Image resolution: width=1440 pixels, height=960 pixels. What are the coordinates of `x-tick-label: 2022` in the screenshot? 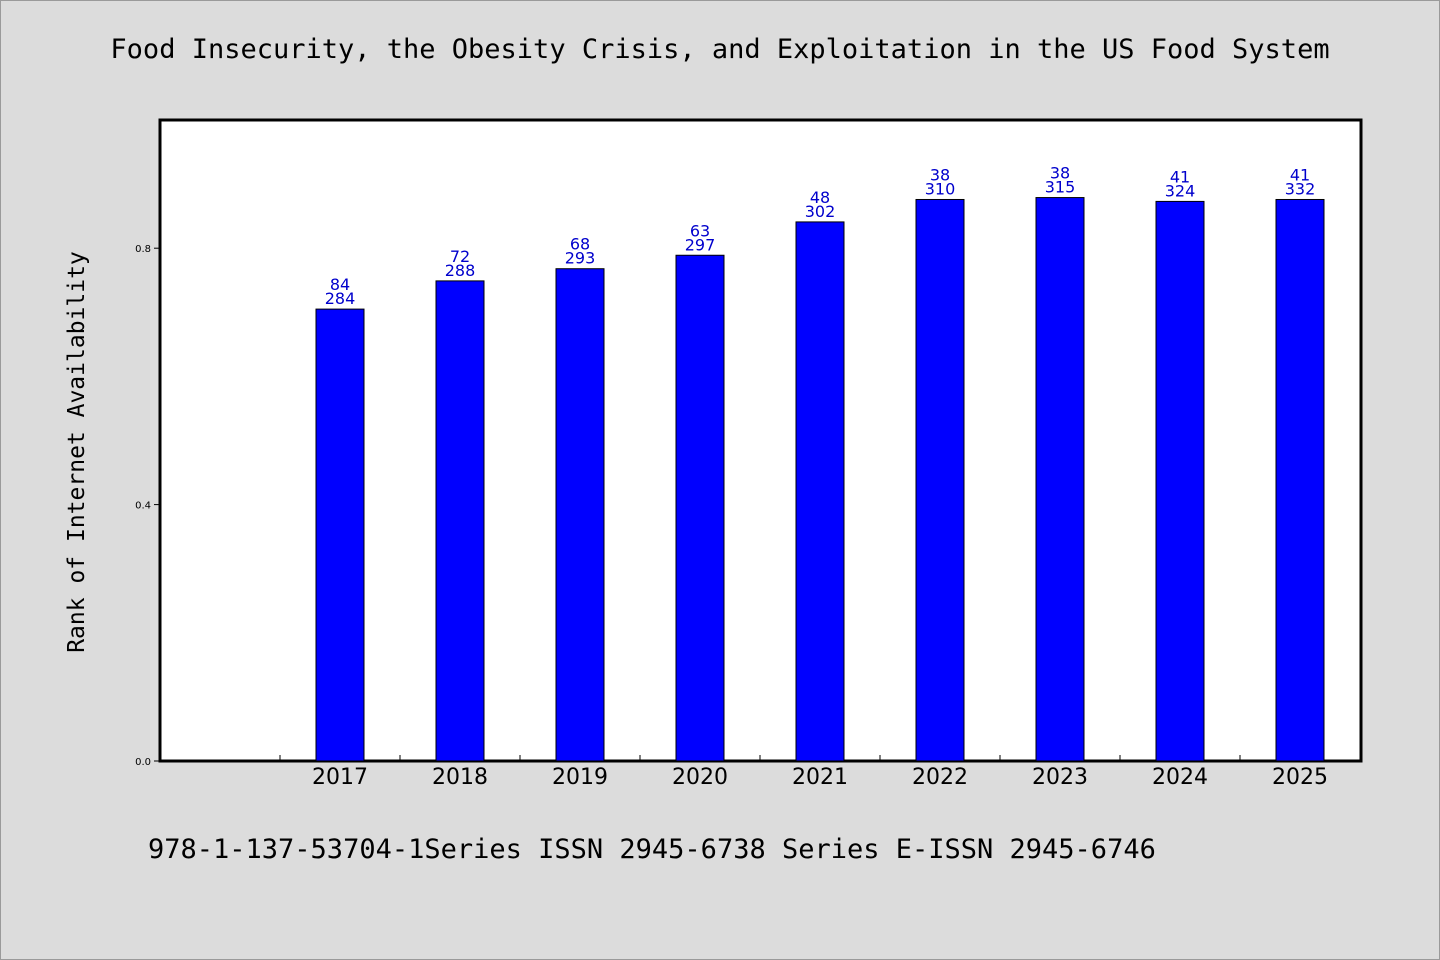 It's located at (940, 777).